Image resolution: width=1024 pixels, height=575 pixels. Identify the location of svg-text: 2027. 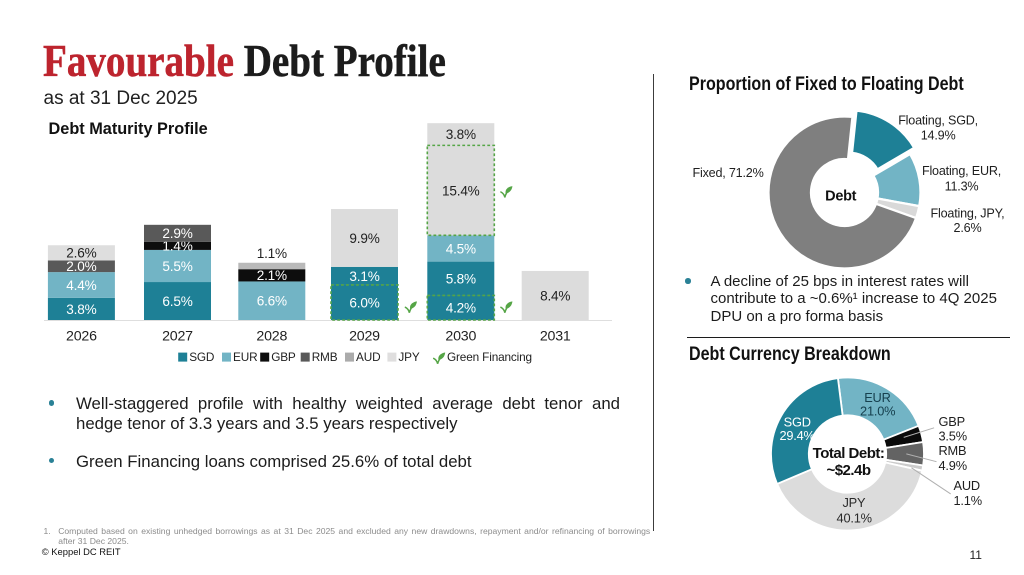
(177, 337).